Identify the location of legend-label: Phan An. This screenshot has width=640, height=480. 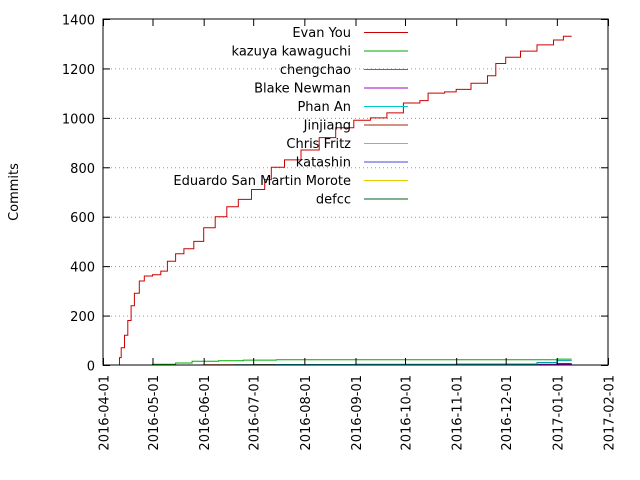
(324, 107).